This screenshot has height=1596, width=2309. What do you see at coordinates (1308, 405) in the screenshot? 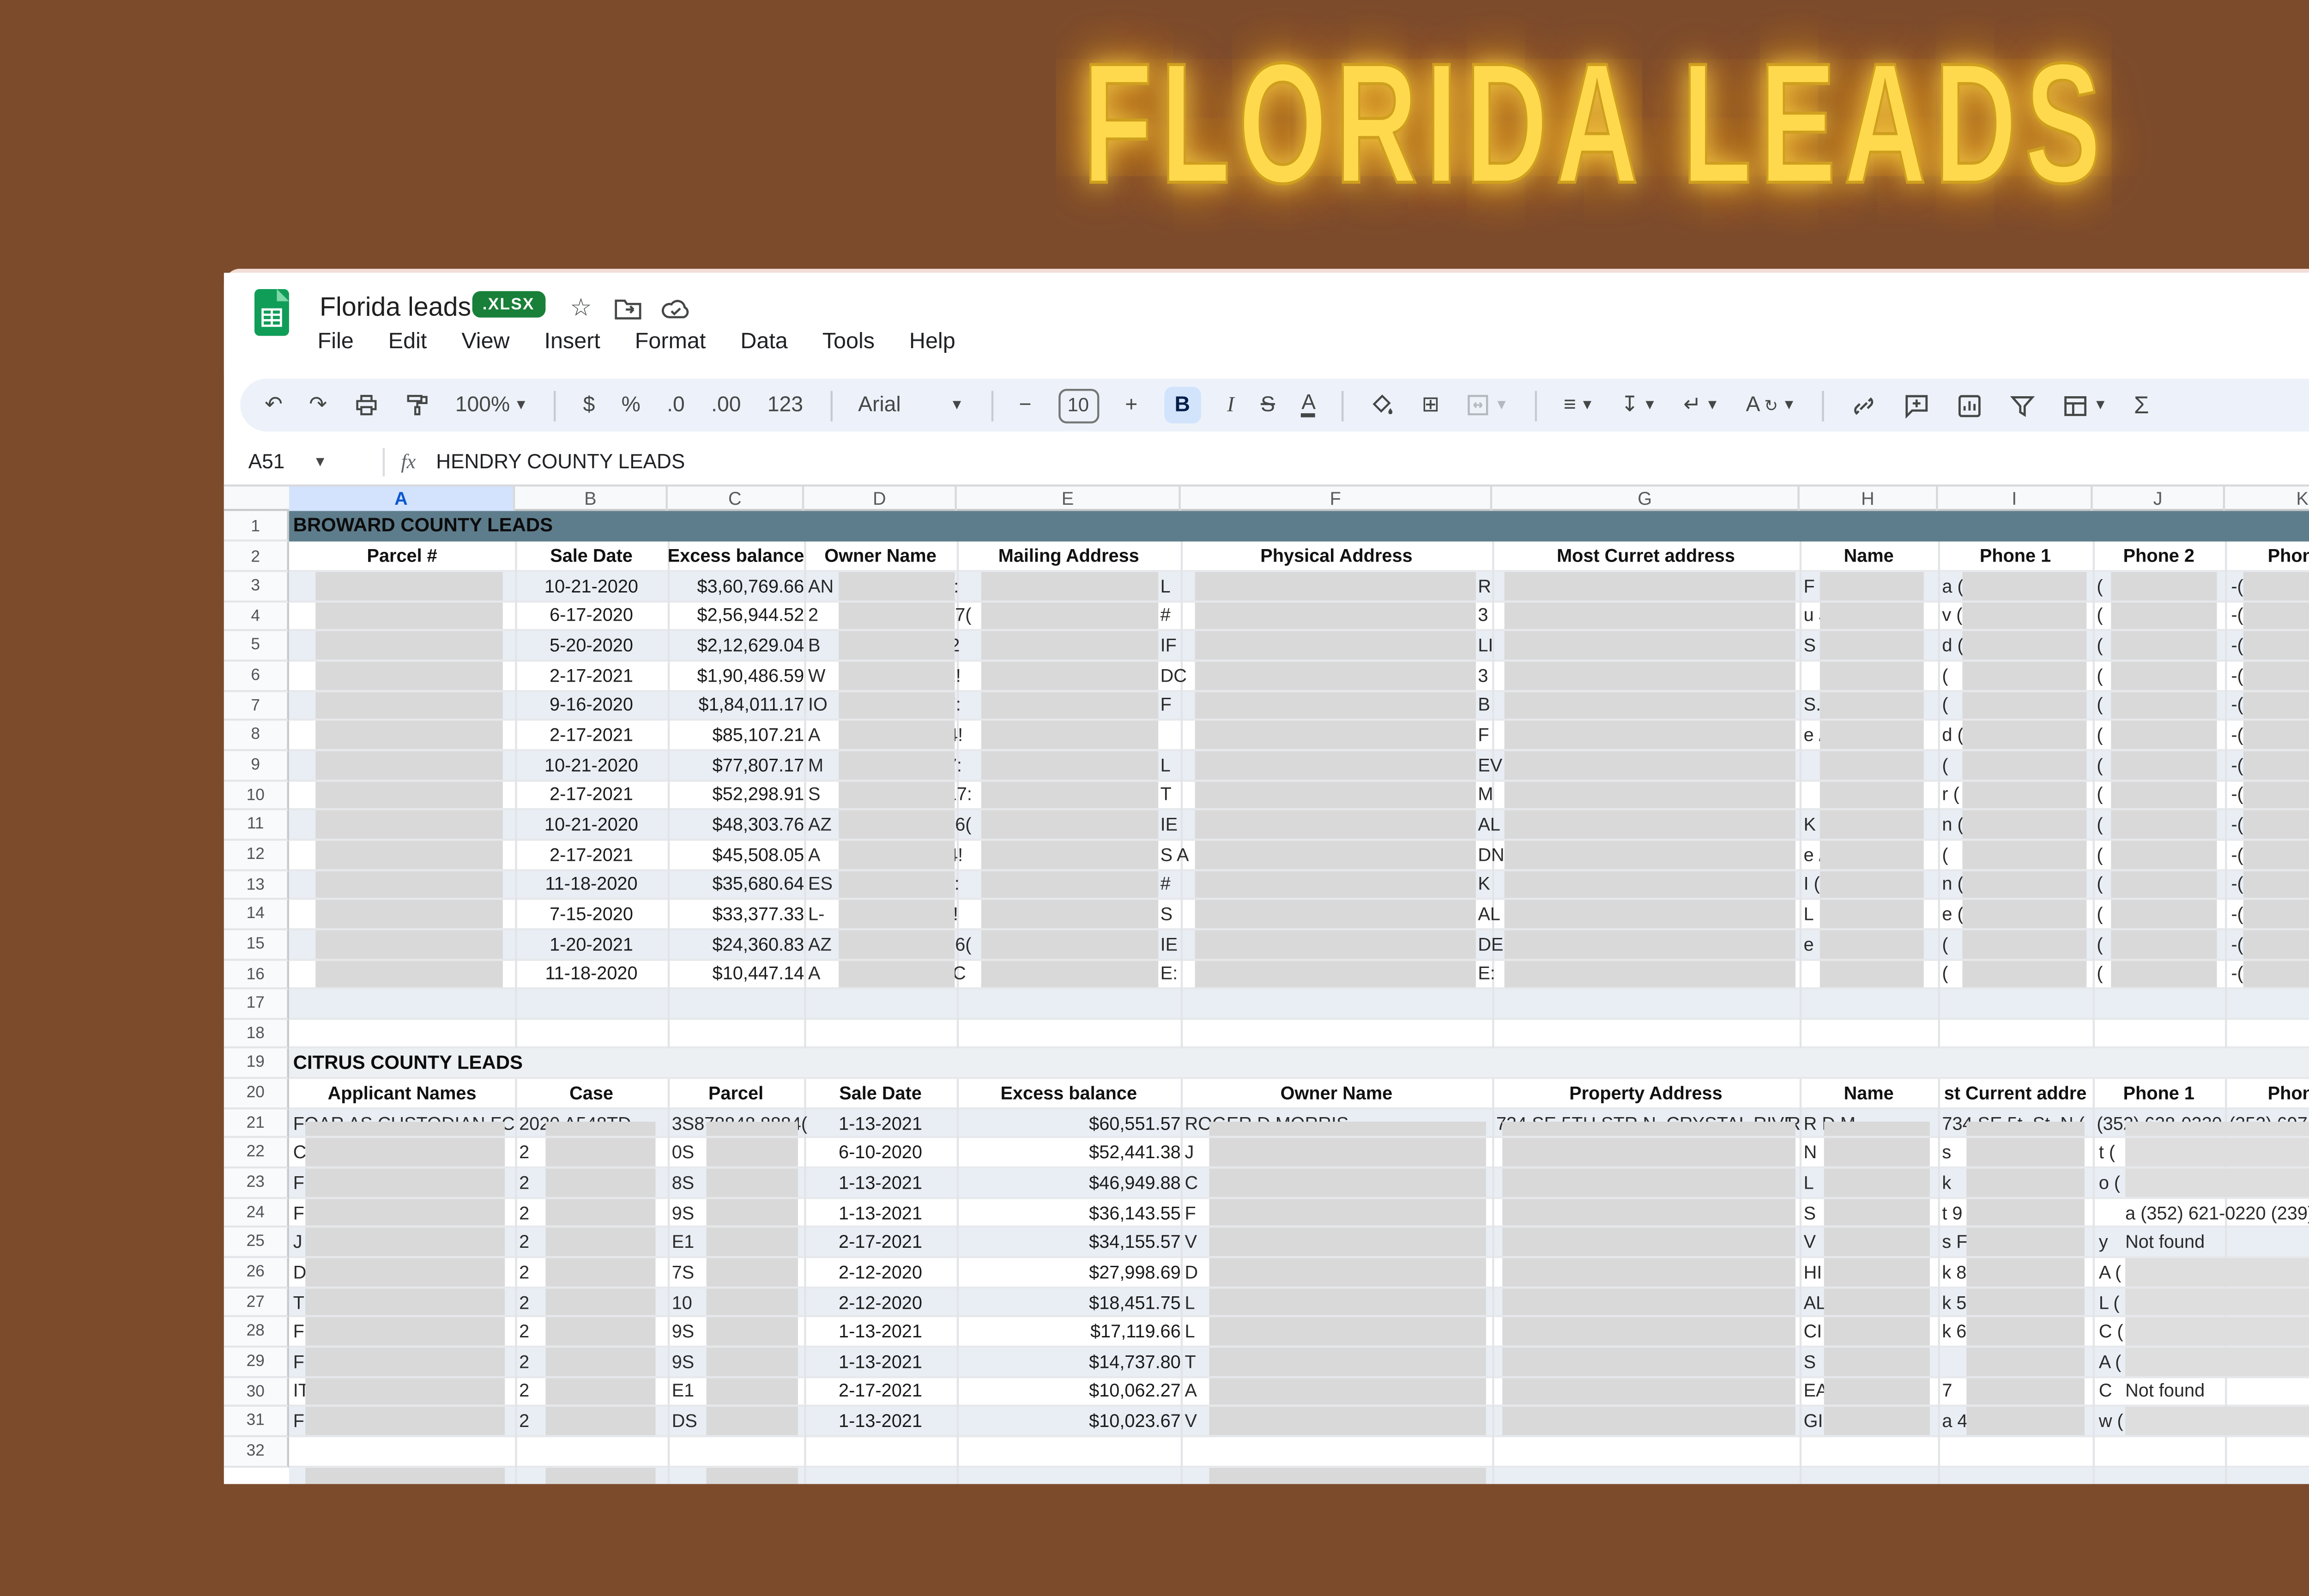
I see `text-color-button: A` at bounding box center [1308, 405].